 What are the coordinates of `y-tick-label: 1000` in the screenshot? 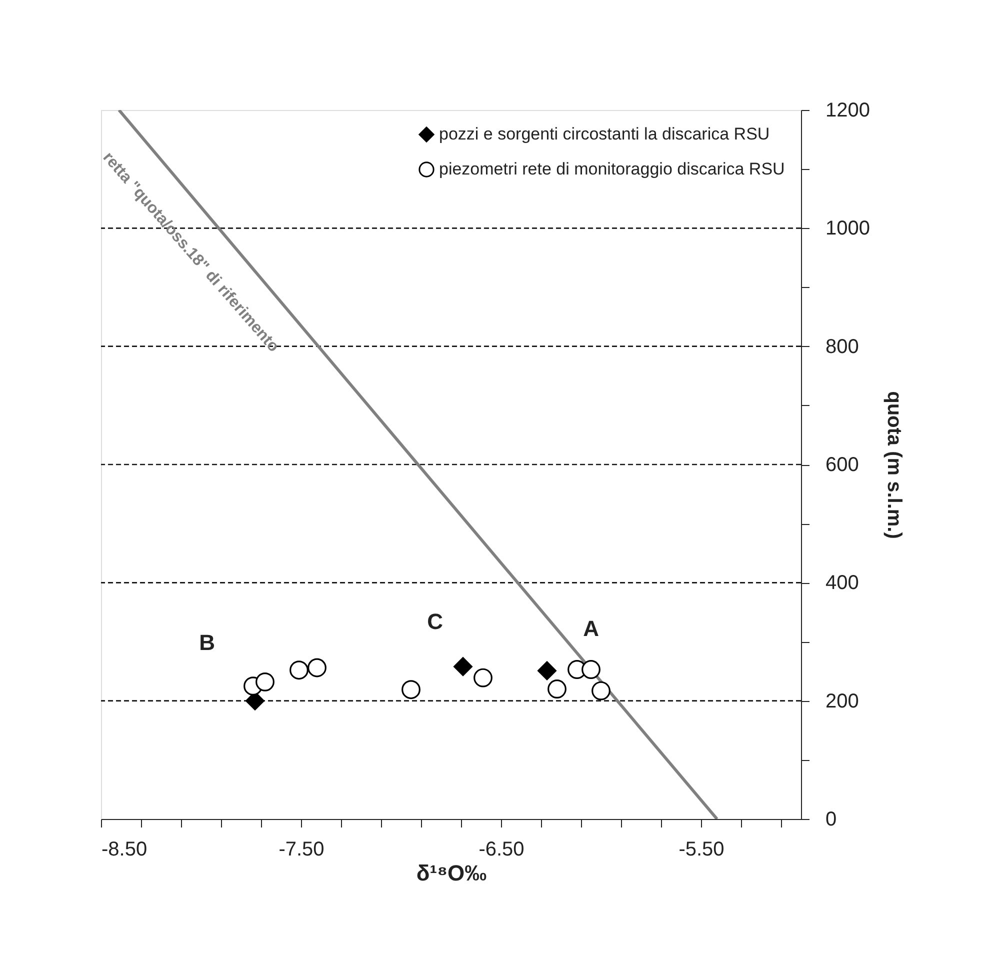 It's located at (848, 229).